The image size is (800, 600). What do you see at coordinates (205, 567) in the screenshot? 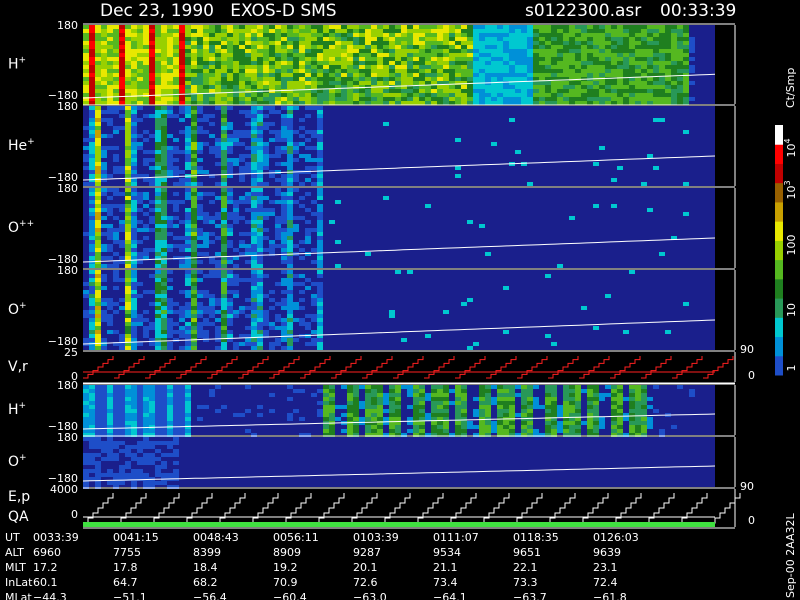
I see `table-cell: 18.4` at bounding box center [205, 567].